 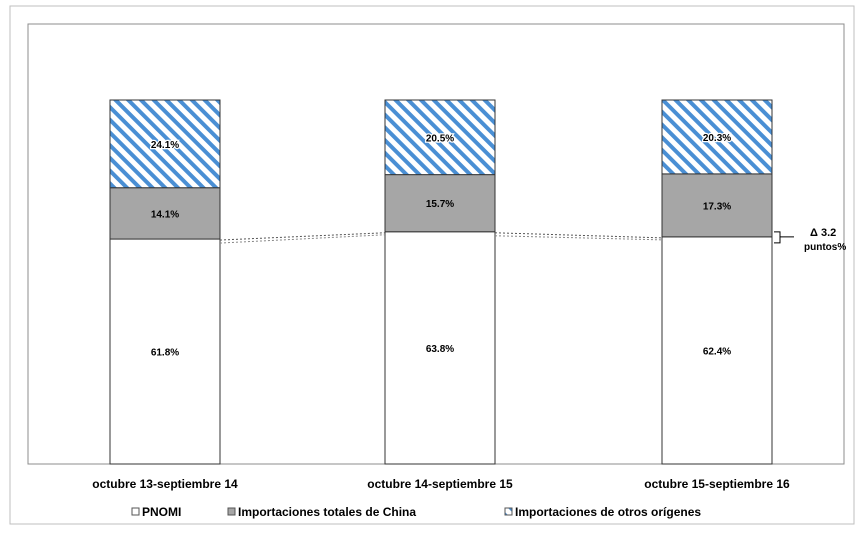 What do you see at coordinates (825, 247) in the screenshot?
I see `annotation-unit-text: puntos%` at bounding box center [825, 247].